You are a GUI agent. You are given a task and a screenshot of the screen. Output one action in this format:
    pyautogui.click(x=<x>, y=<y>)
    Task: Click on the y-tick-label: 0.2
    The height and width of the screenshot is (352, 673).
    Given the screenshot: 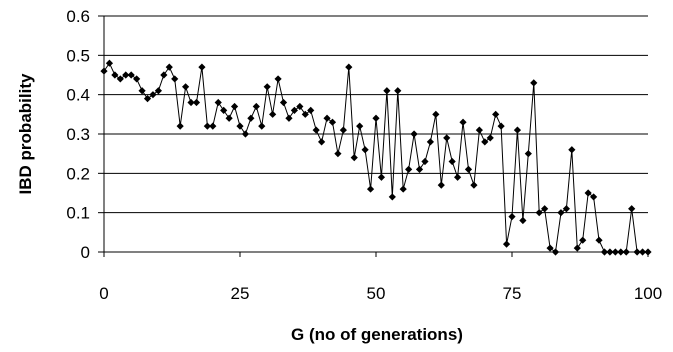 What is the action you would take?
    pyautogui.click(x=78, y=173)
    